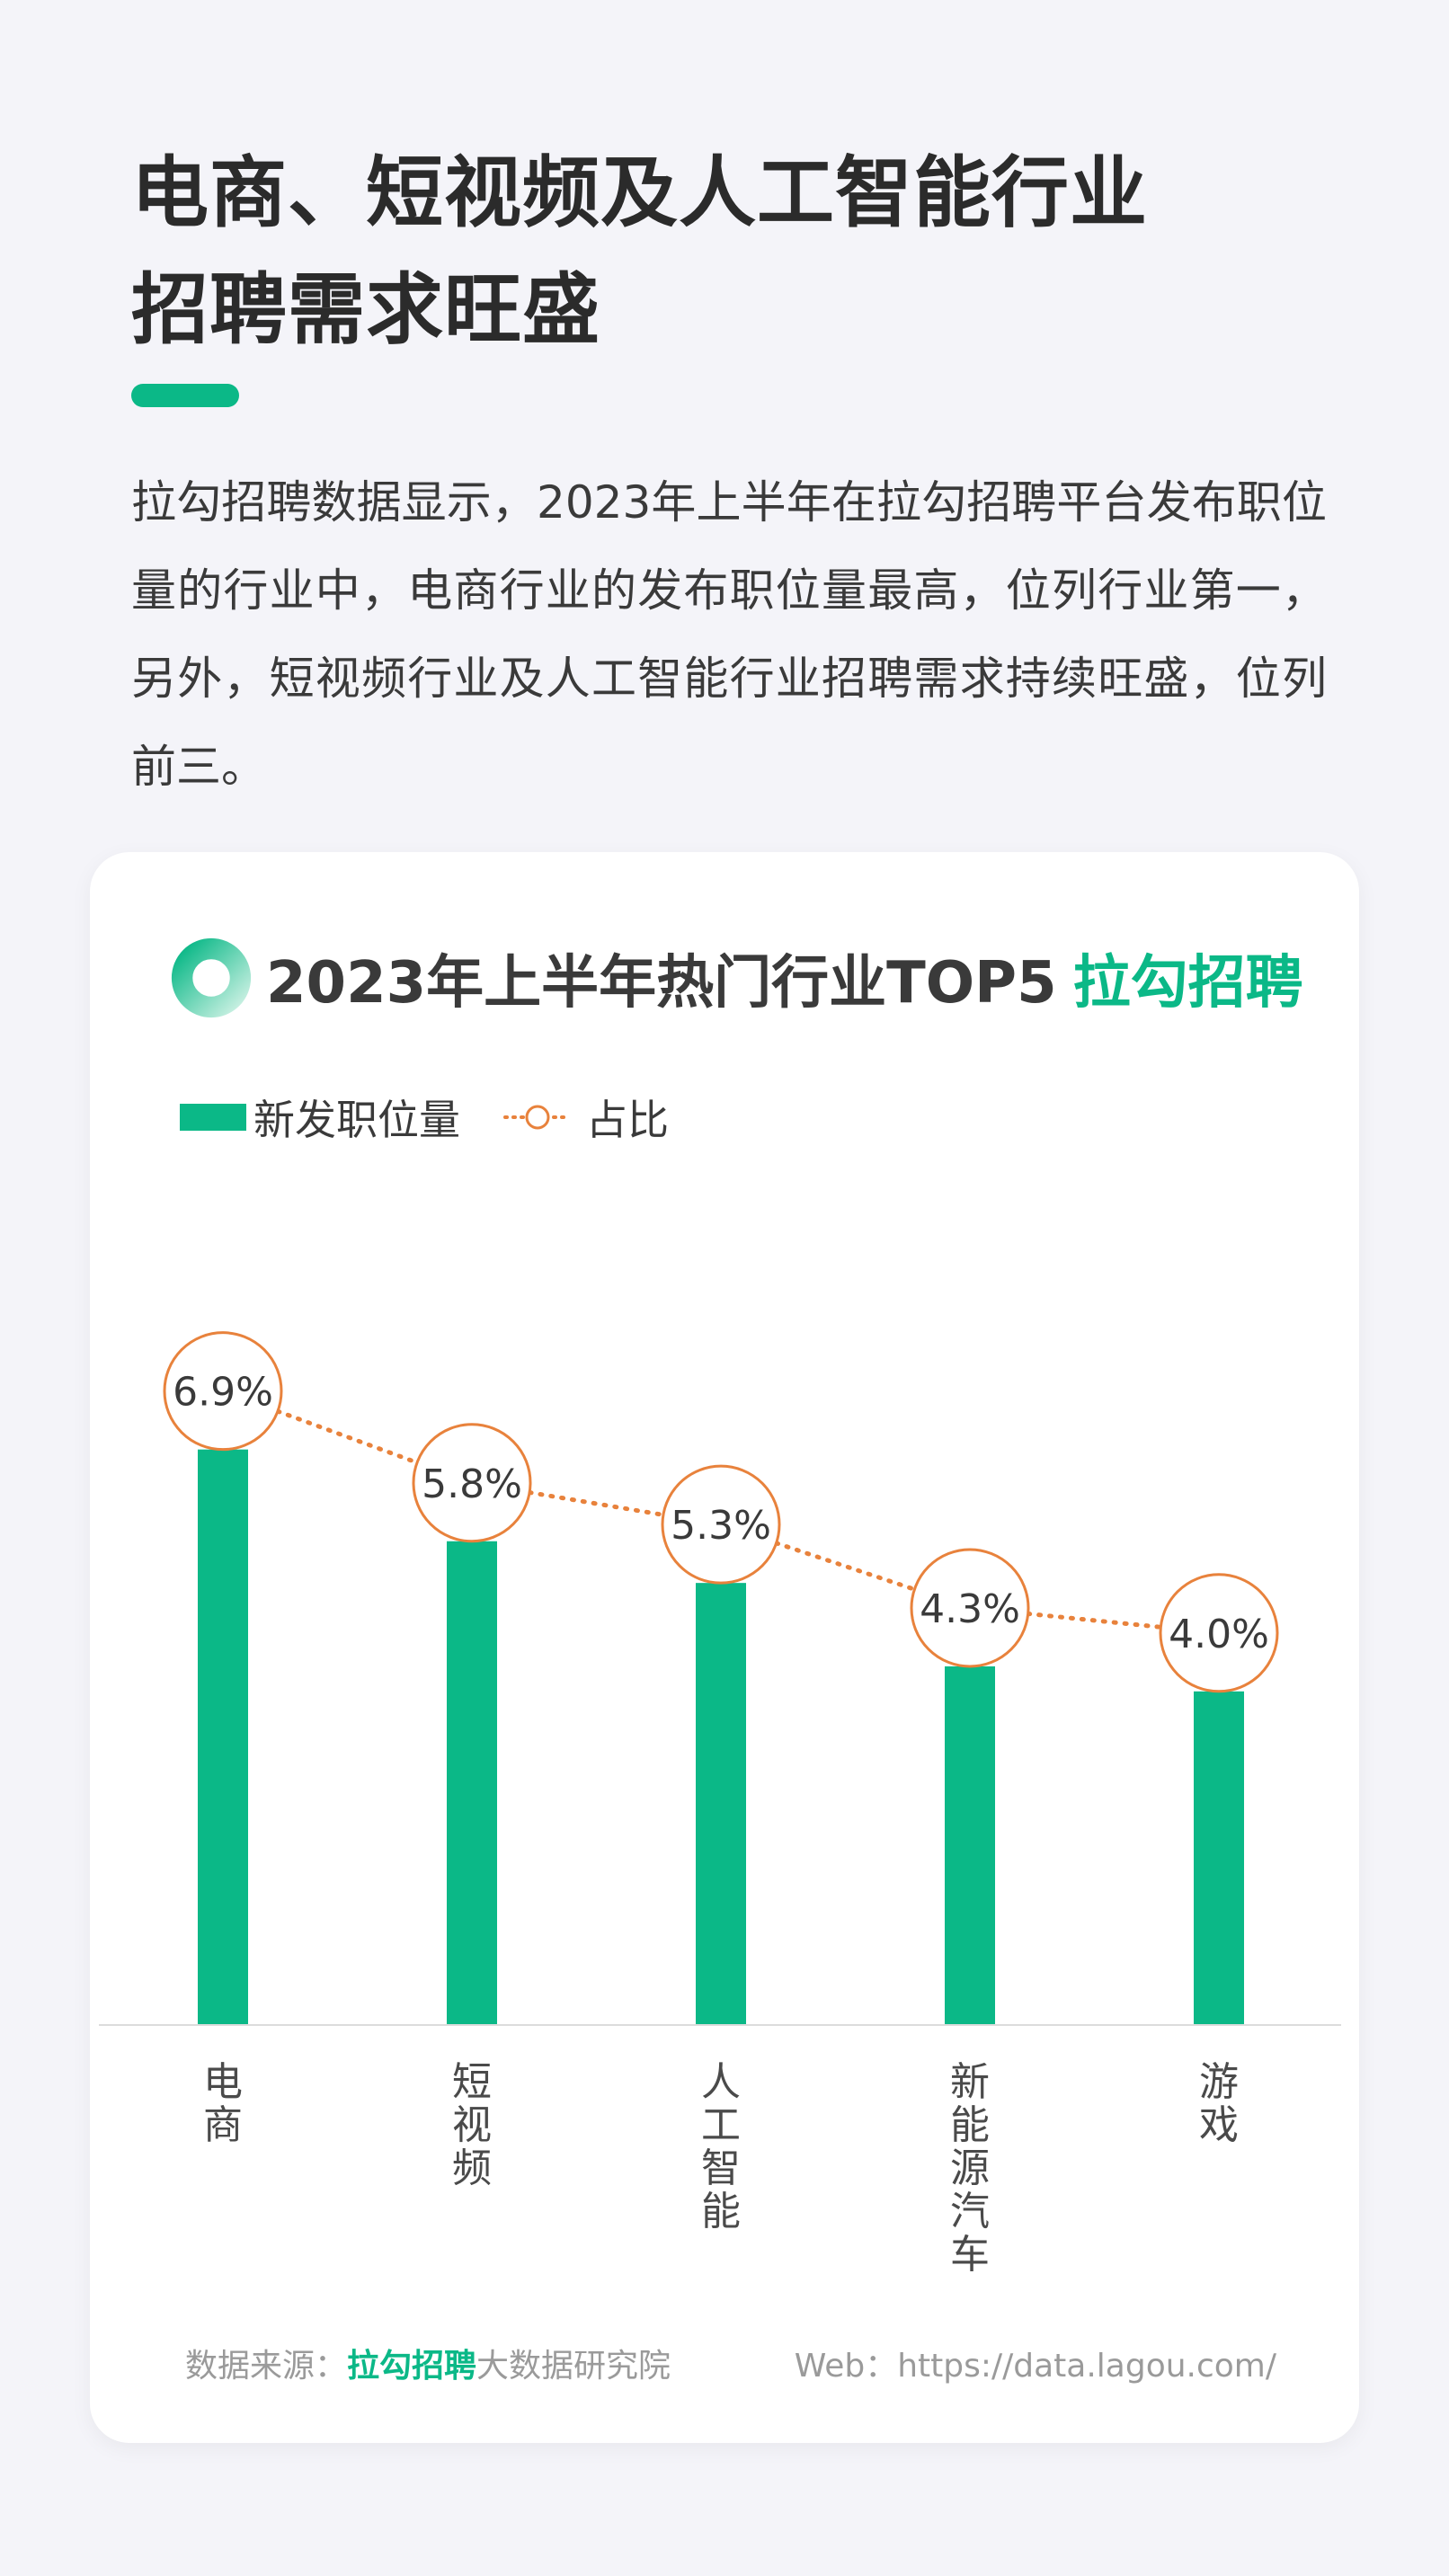 The image size is (1449, 2576). Describe the element at coordinates (970, 2125) in the screenshot. I see `category-label-4-char-2: 能` at that location.